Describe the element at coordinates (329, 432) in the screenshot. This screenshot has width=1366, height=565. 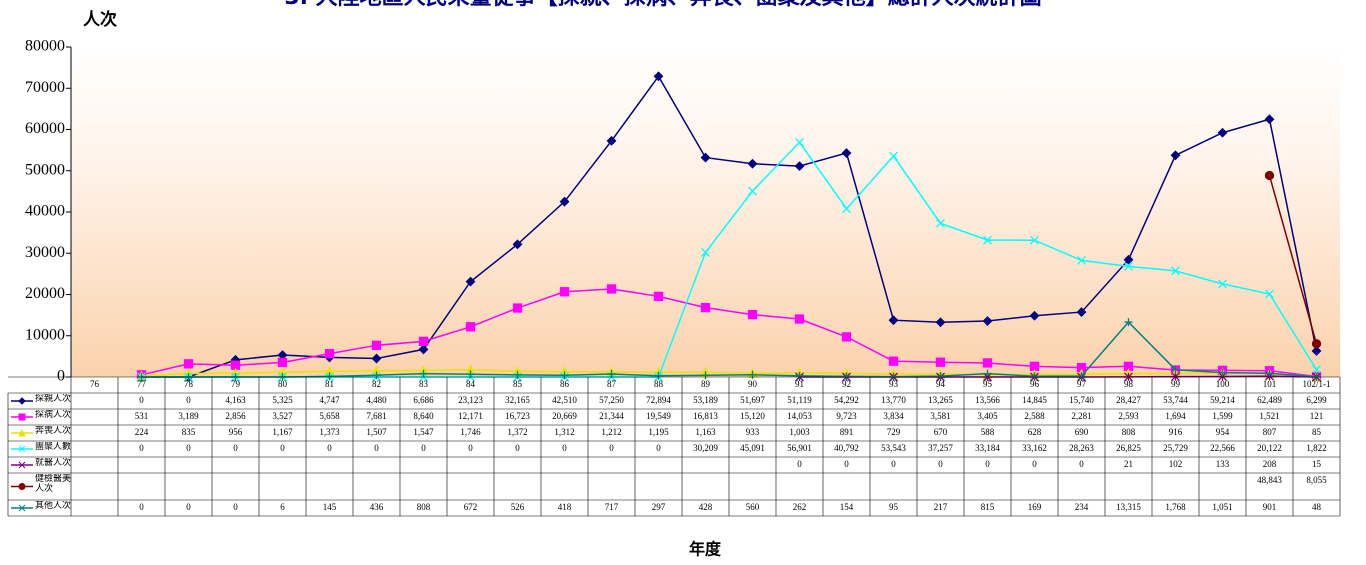
I see `table-value: 1,373` at that location.